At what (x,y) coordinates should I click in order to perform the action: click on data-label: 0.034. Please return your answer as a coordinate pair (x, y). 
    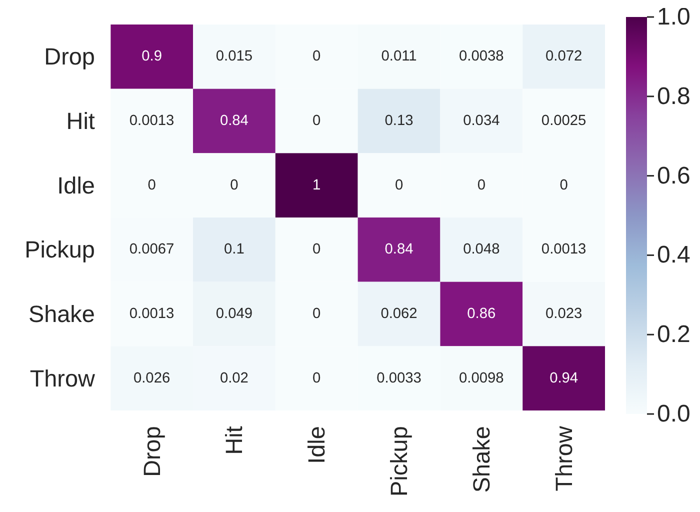
    Looking at the image, I should click on (481, 121).